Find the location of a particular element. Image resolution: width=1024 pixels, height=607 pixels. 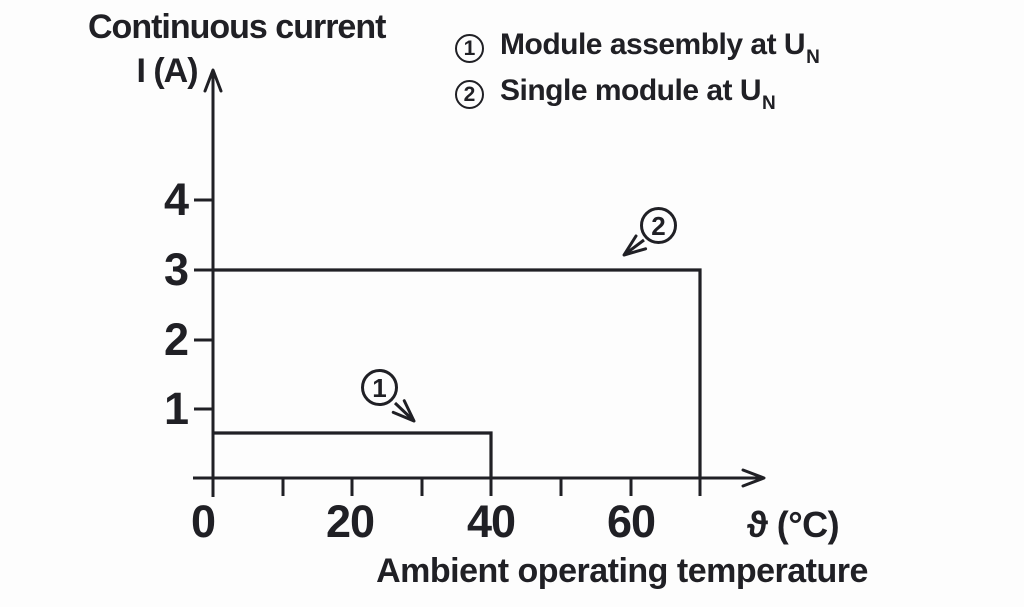

y-tick-label-4: 4 is located at coordinates (176, 199).